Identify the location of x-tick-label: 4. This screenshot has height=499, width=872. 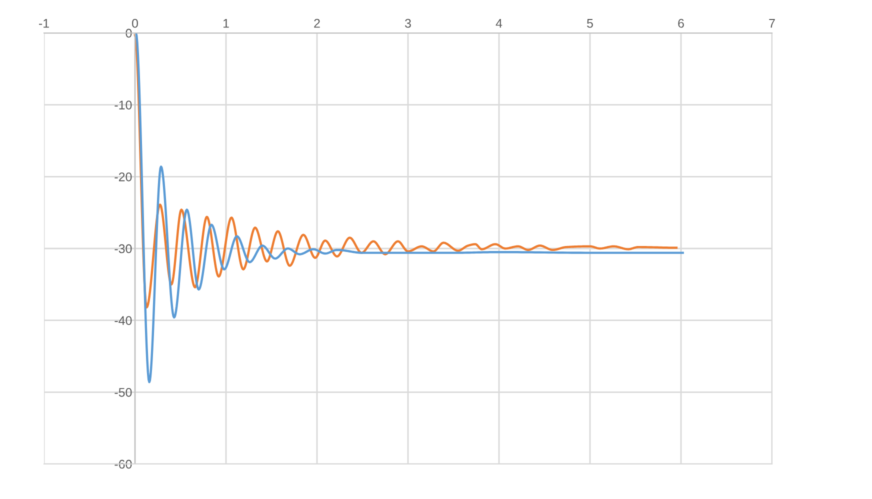
(499, 23).